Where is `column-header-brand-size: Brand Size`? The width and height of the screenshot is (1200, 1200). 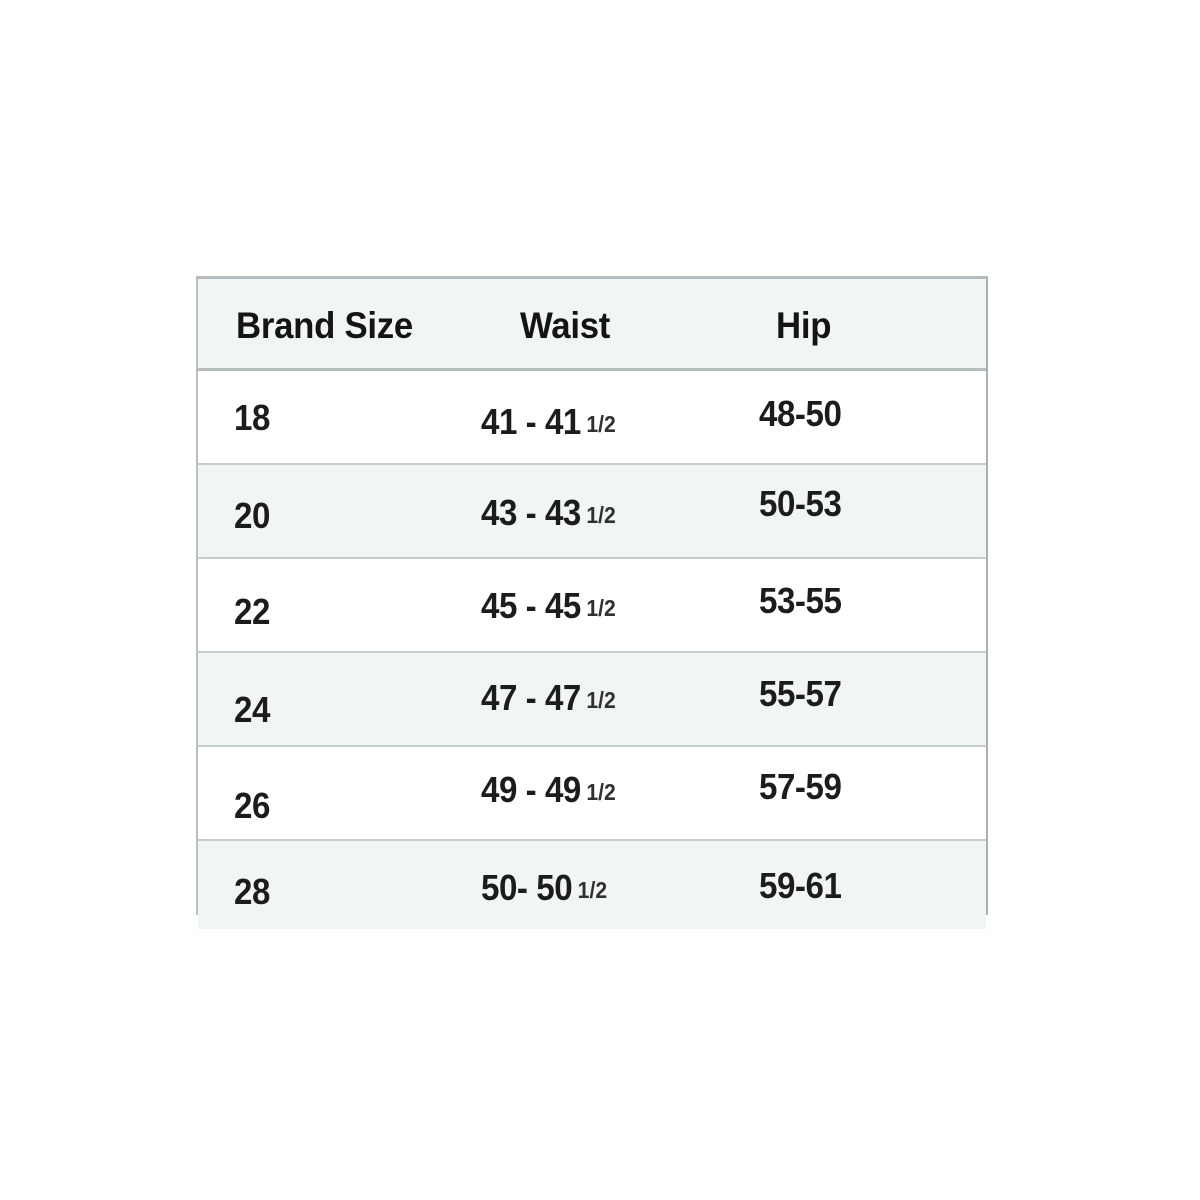
column-header-brand-size: Brand Size is located at coordinates (324, 325).